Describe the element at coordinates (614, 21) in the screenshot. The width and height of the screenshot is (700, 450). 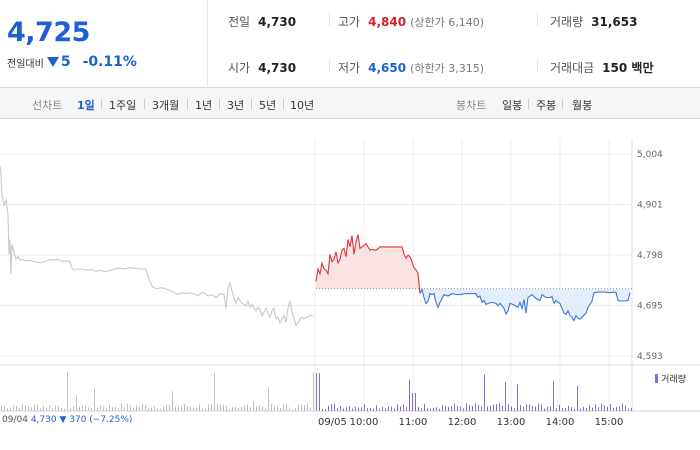
I see `volume-value: 31,653` at that location.